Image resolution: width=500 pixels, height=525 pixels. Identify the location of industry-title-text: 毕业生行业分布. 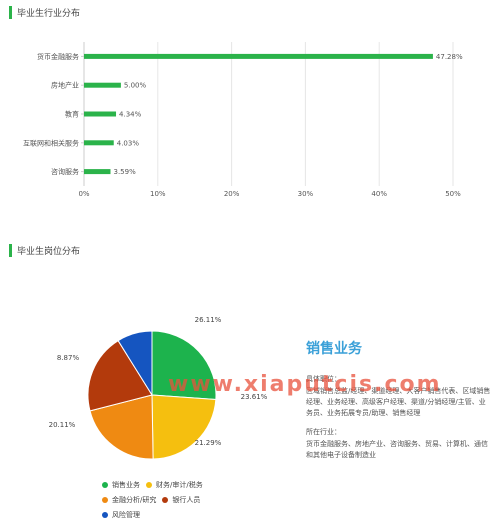
(49, 13).